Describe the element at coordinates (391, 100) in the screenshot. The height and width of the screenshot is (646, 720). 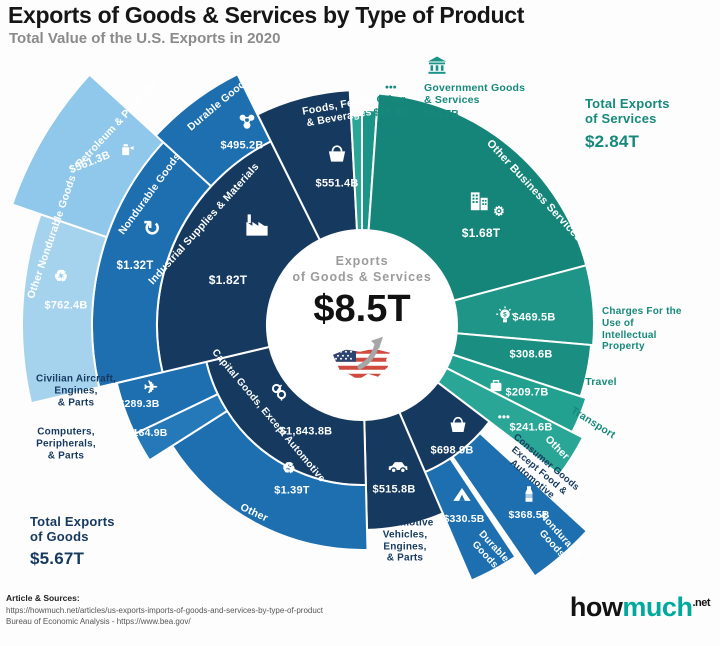
I see `other-services-top-block: ••• Other $68.9B` at that location.